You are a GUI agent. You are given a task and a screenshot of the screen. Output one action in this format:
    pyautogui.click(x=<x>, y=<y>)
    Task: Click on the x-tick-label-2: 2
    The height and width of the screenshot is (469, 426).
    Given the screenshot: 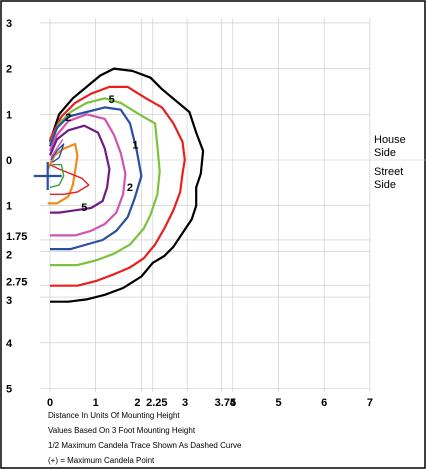 What is the action you would take?
    pyautogui.click(x=137, y=403)
    